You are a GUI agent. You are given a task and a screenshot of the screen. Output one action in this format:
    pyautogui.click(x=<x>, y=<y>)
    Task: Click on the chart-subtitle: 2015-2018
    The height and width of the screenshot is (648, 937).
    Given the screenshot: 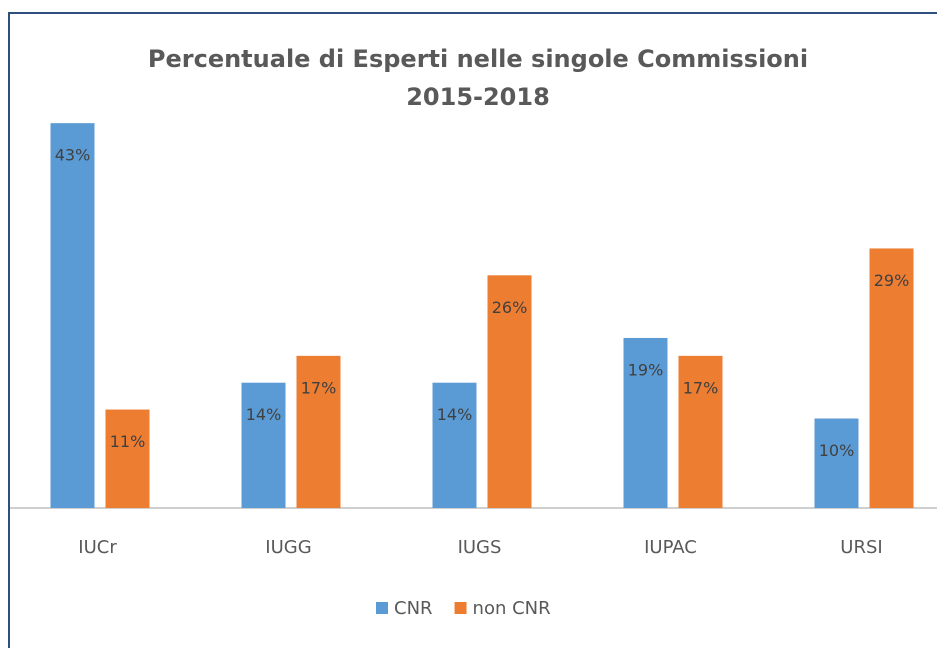 What is the action you would take?
    pyautogui.click(x=478, y=97)
    